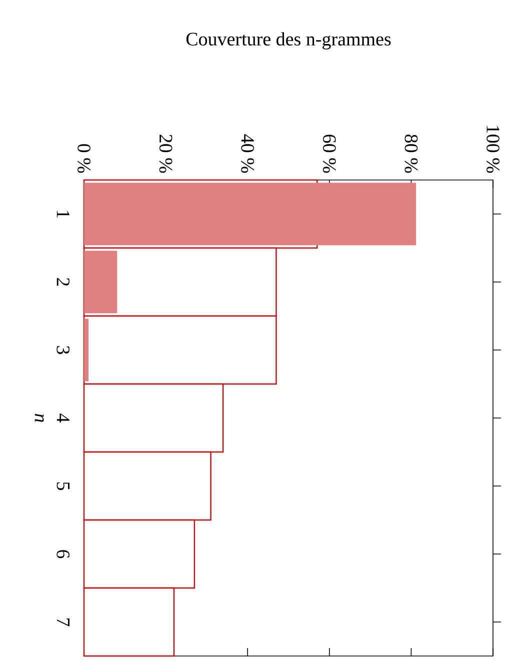 Image resolution: width=513 pixels, height=663 pixels. I want to click on x-tick-label: 100 %, so click(493, 149).